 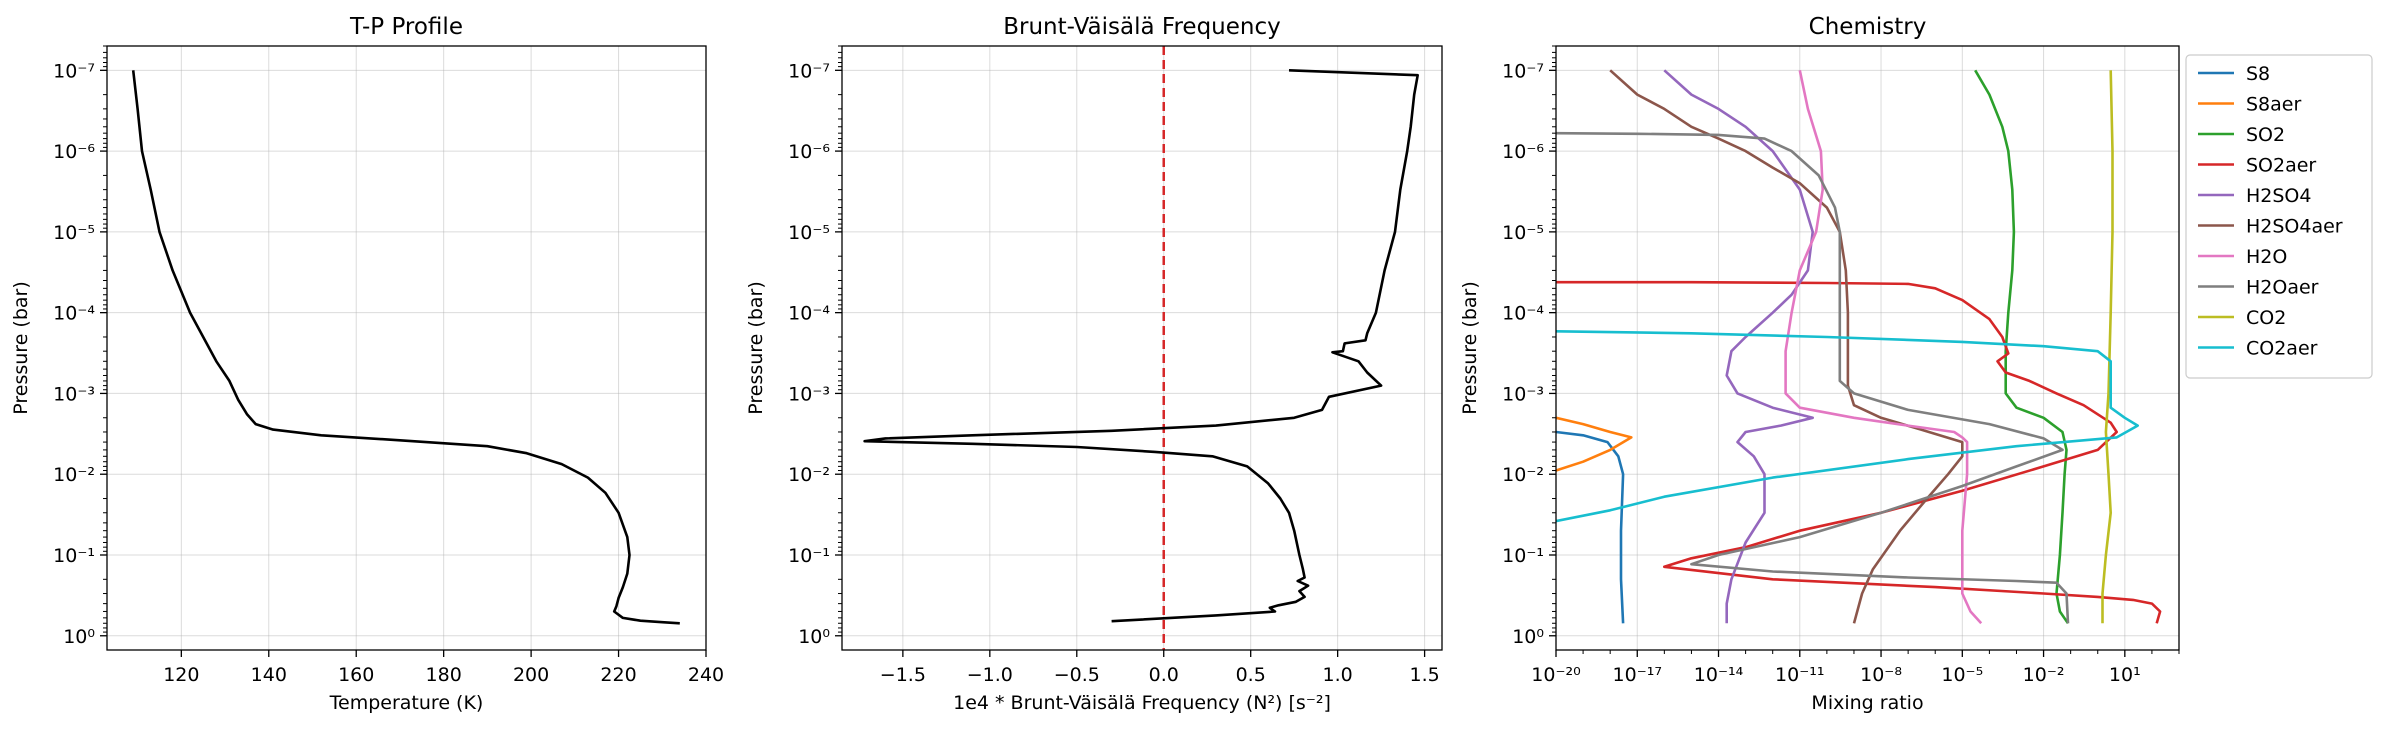 I want to click on x-tick-label: 10⁻¹⁷, so click(x=1637, y=675).